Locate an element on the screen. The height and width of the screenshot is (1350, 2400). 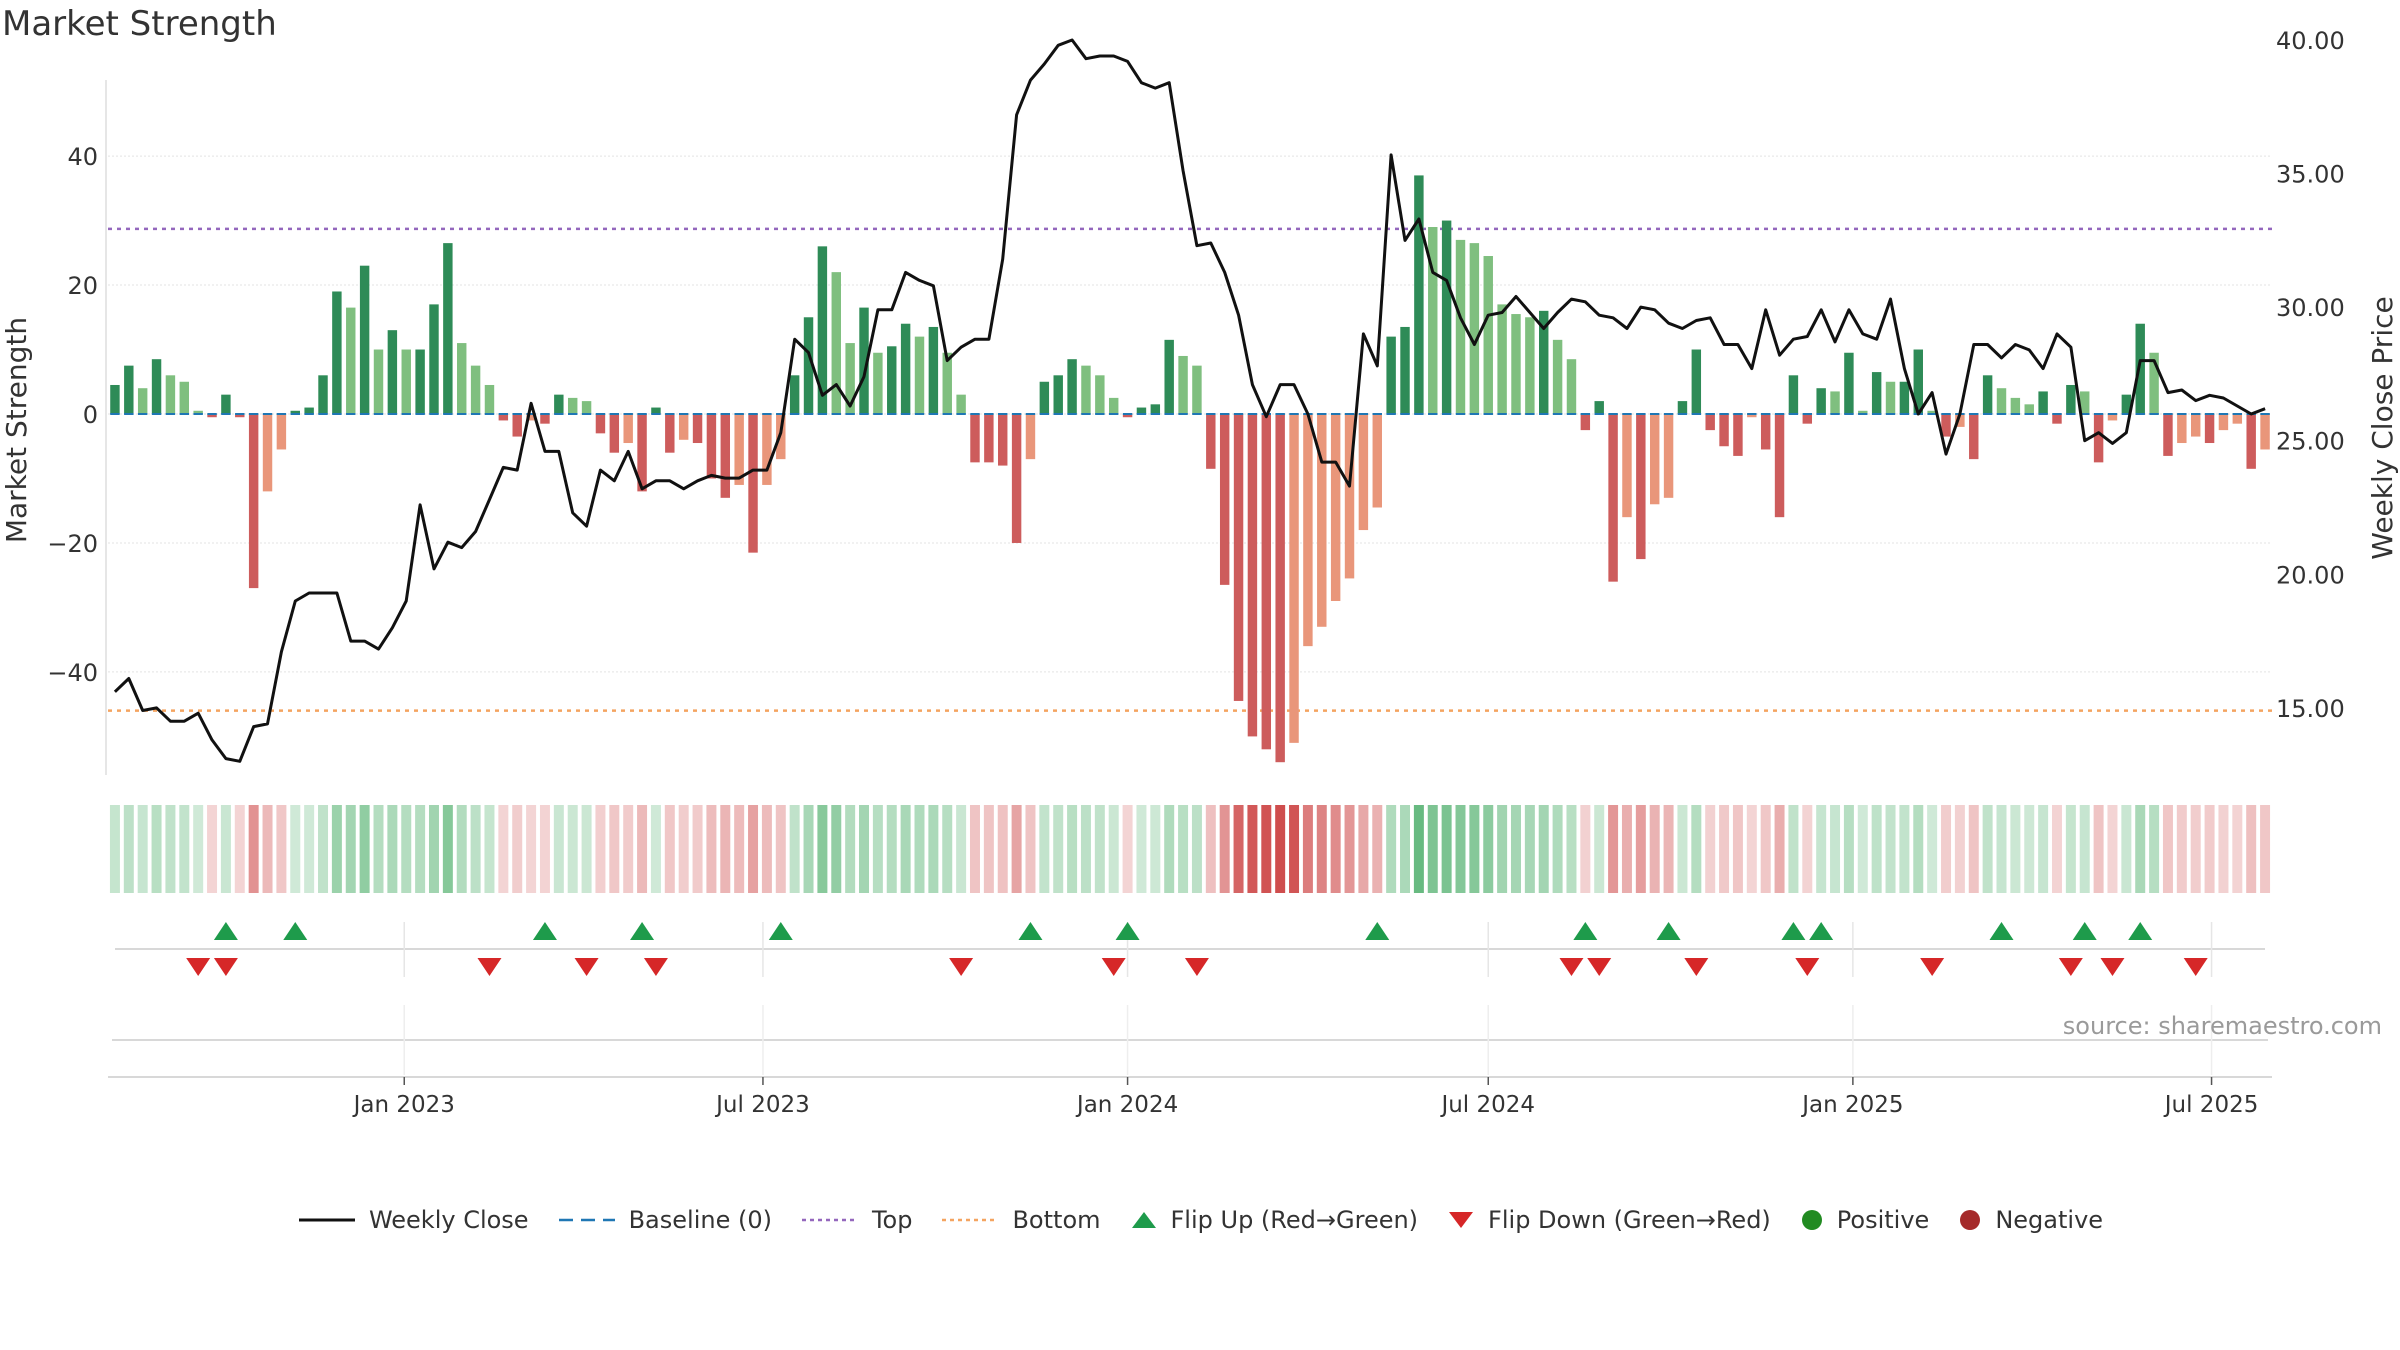
legend-item-top: Top is located at coordinates (856, 1220).